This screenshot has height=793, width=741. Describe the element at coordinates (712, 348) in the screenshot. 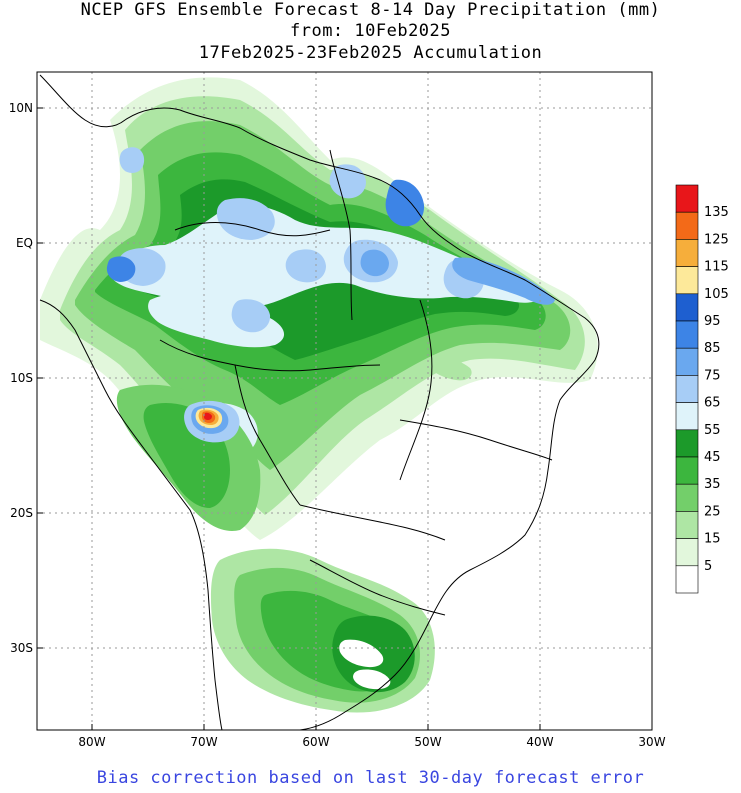

I see `legend-label: 85` at that location.